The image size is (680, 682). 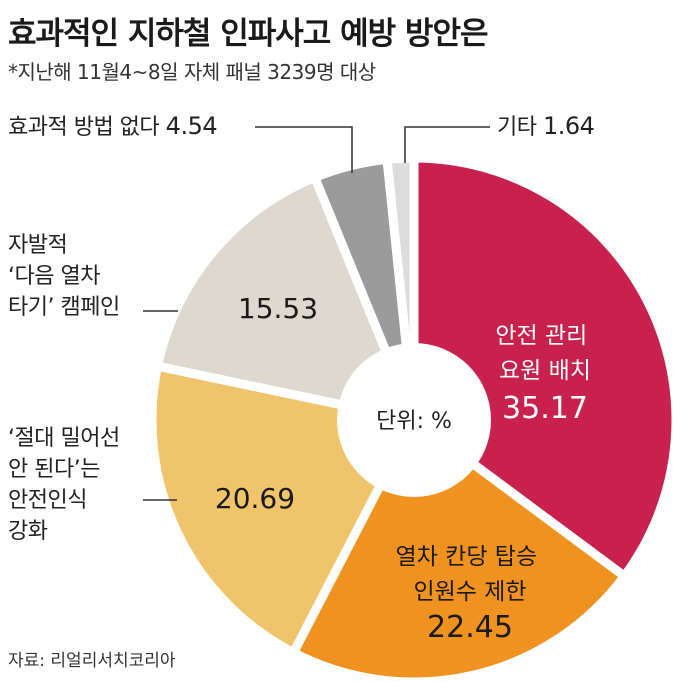 I want to click on center-hole, so click(x=414, y=420).